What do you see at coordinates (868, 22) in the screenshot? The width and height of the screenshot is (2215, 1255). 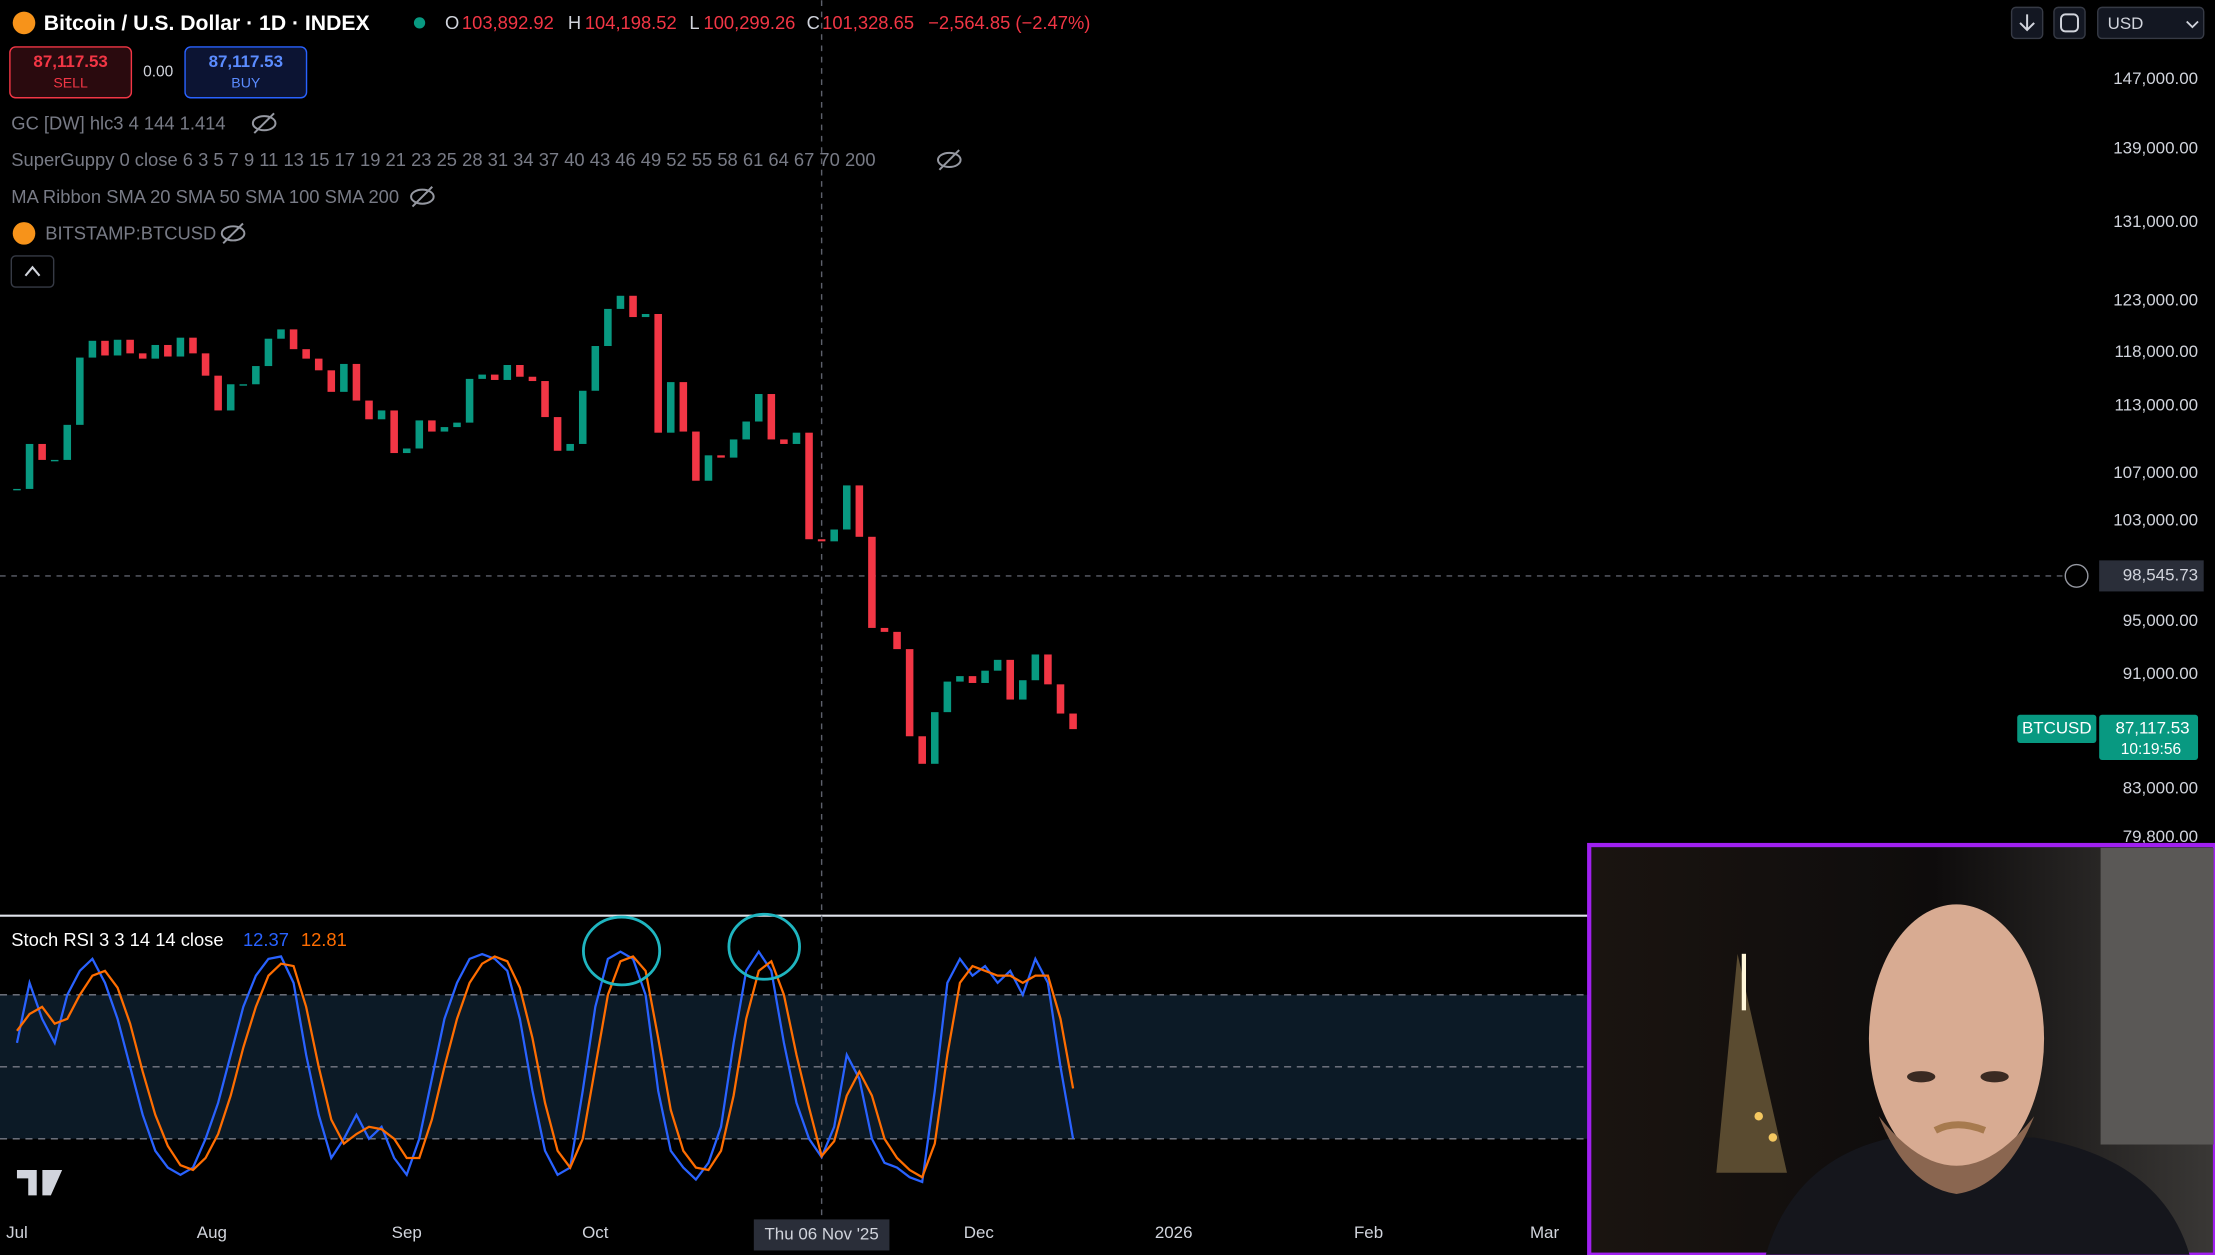 I see `close-value: 101,328.65` at bounding box center [868, 22].